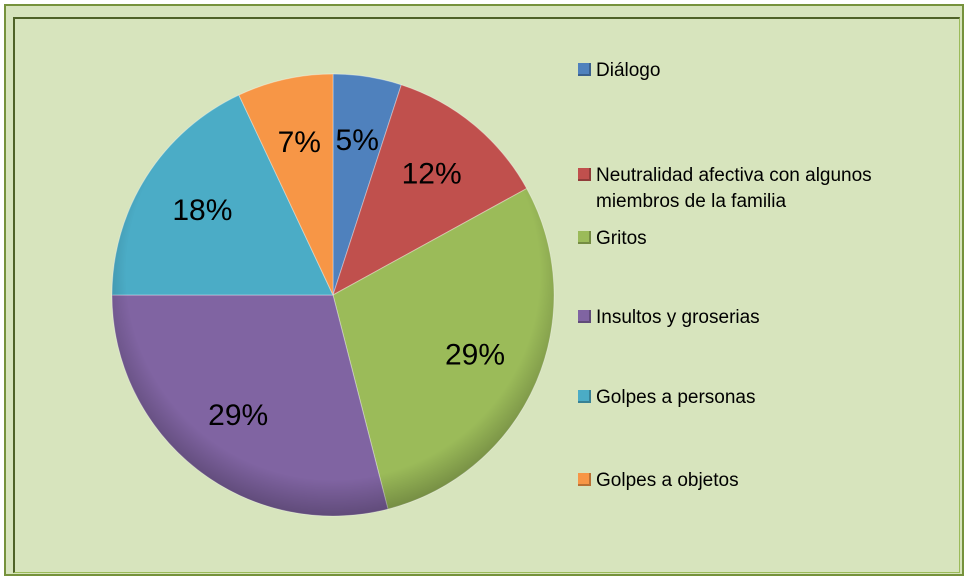  What do you see at coordinates (676, 397) in the screenshot?
I see `legend-label: Golpes a personas` at bounding box center [676, 397].